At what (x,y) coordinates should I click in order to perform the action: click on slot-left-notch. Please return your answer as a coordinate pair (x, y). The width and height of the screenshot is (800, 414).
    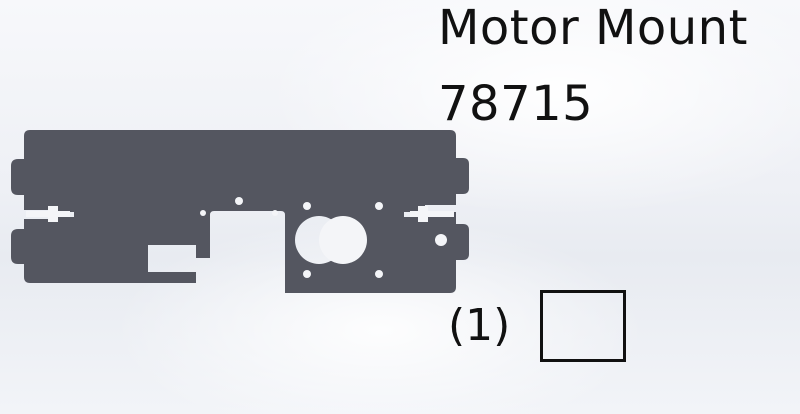
    Looking at the image, I should click on (53, 214).